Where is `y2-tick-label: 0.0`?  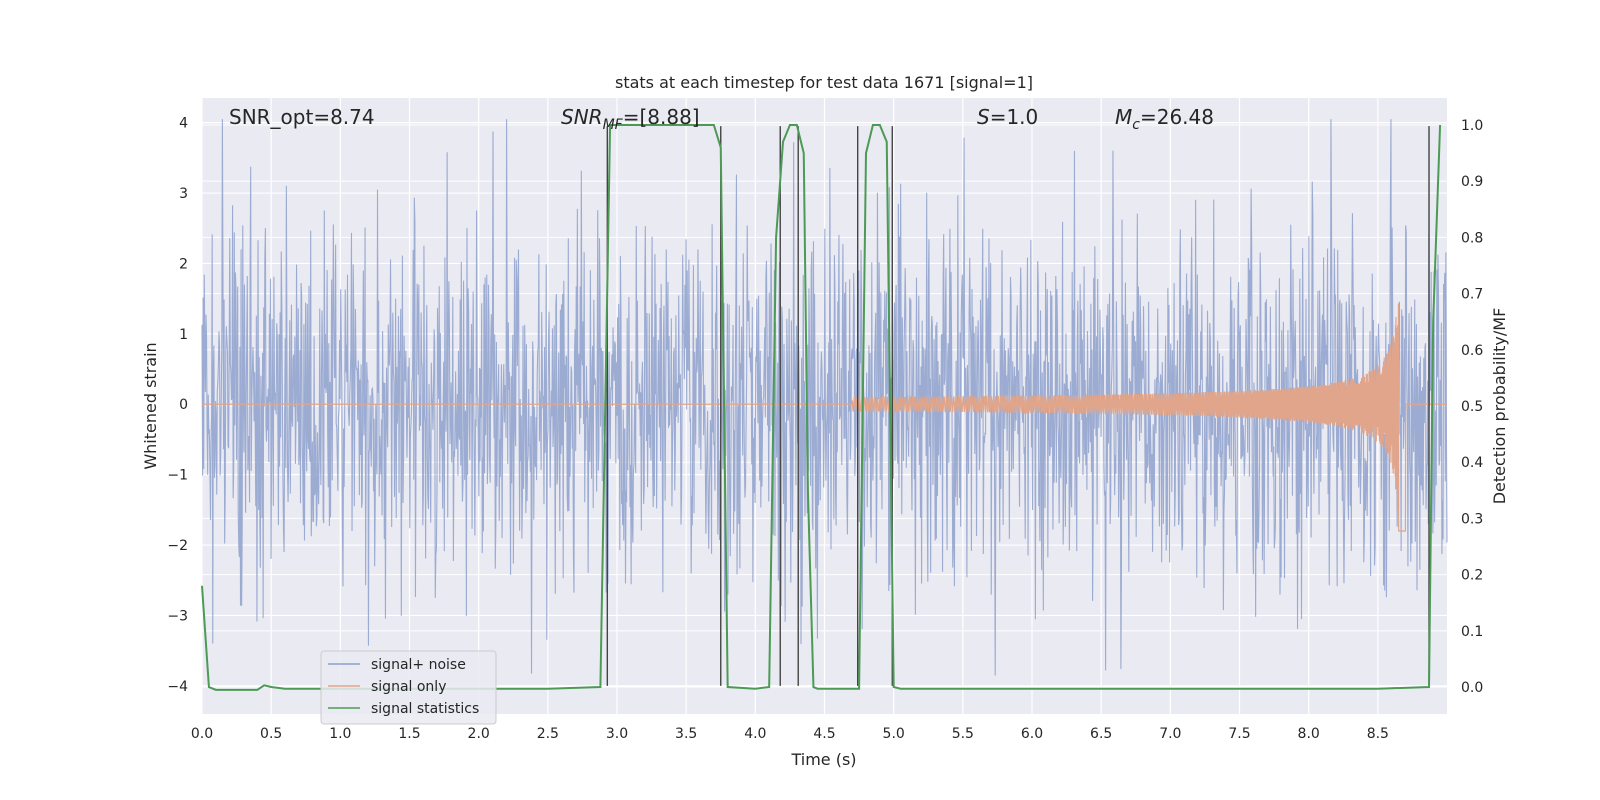
y2-tick-label: 0.0 is located at coordinates (1472, 688).